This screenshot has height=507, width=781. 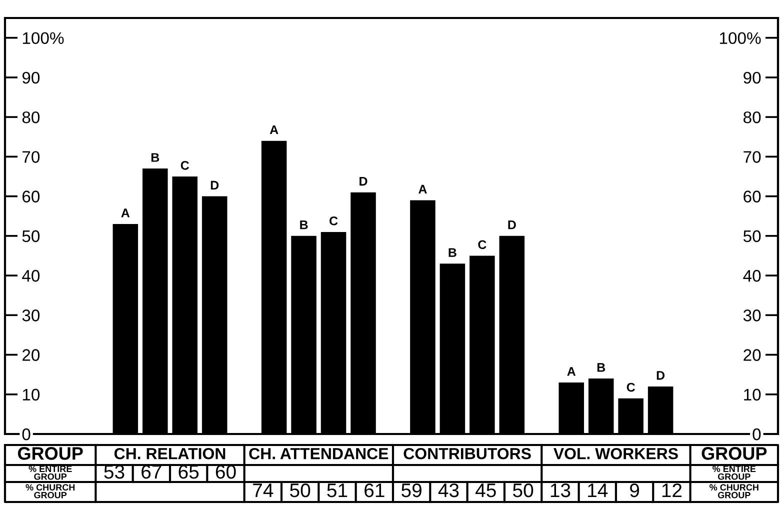 What do you see at coordinates (31, 394) in the screenshot?
I see `y-tick-label: 10` at bounding box center [31, 394].